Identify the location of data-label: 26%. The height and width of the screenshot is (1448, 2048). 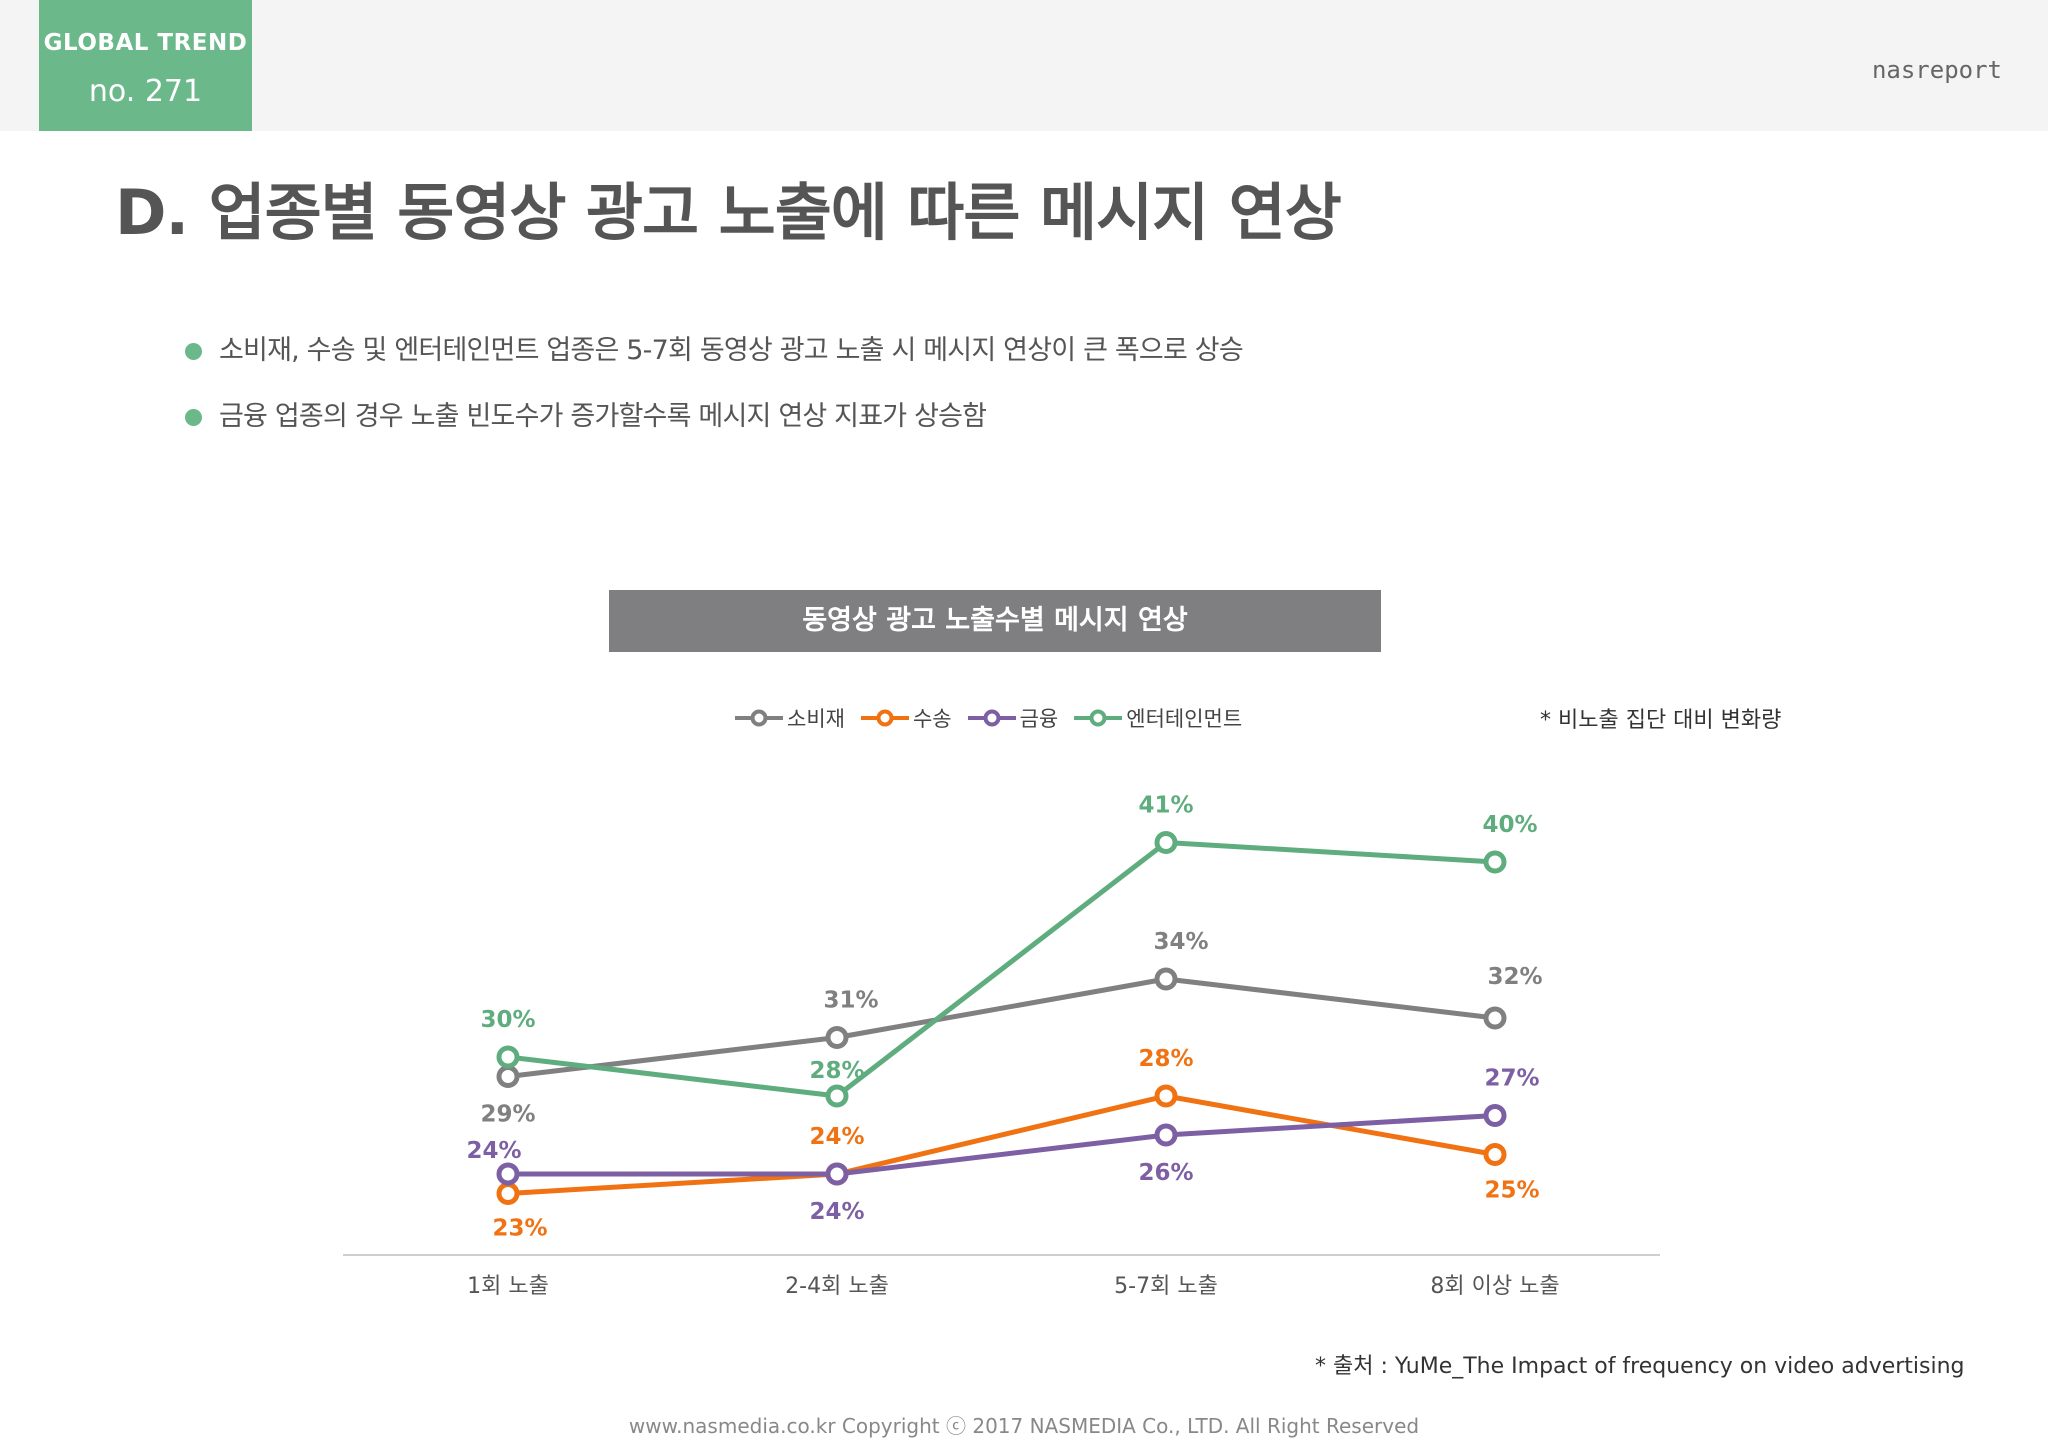
(1165, 1173).